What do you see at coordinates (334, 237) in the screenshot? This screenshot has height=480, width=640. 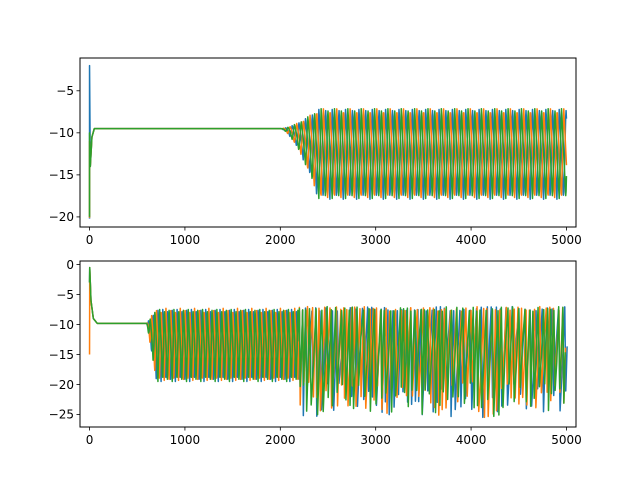 I see `top-chart-x-axis: 0 1000 2000 3000 4000 5000` at bounding box center [334, 237].